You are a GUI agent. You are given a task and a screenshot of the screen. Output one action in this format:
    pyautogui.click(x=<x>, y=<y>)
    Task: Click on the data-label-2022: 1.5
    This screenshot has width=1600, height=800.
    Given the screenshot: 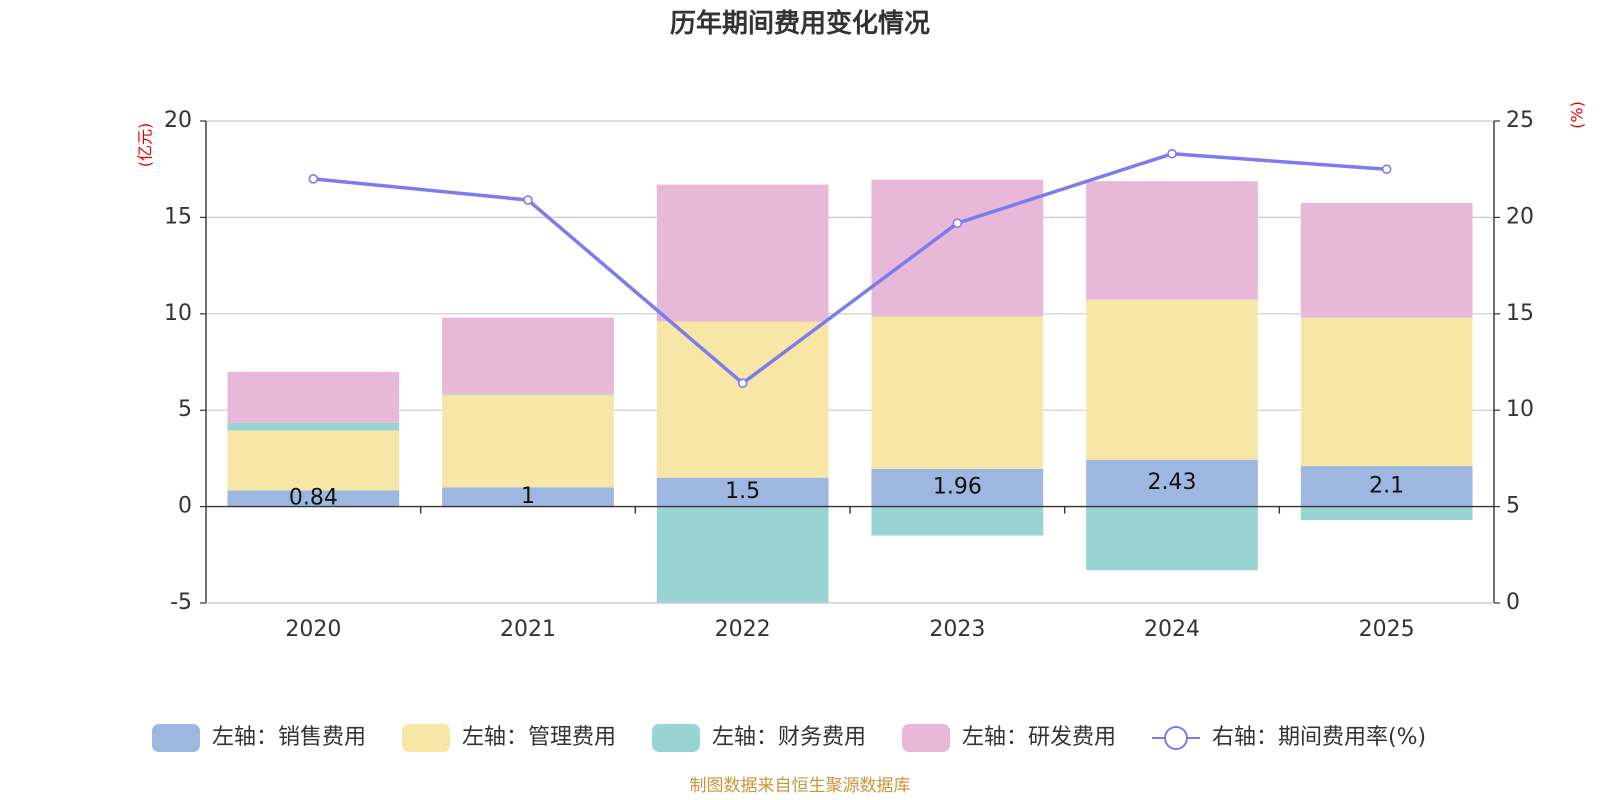 What is the action you would take?
    pyautogui.click(x=742, y=491)
    